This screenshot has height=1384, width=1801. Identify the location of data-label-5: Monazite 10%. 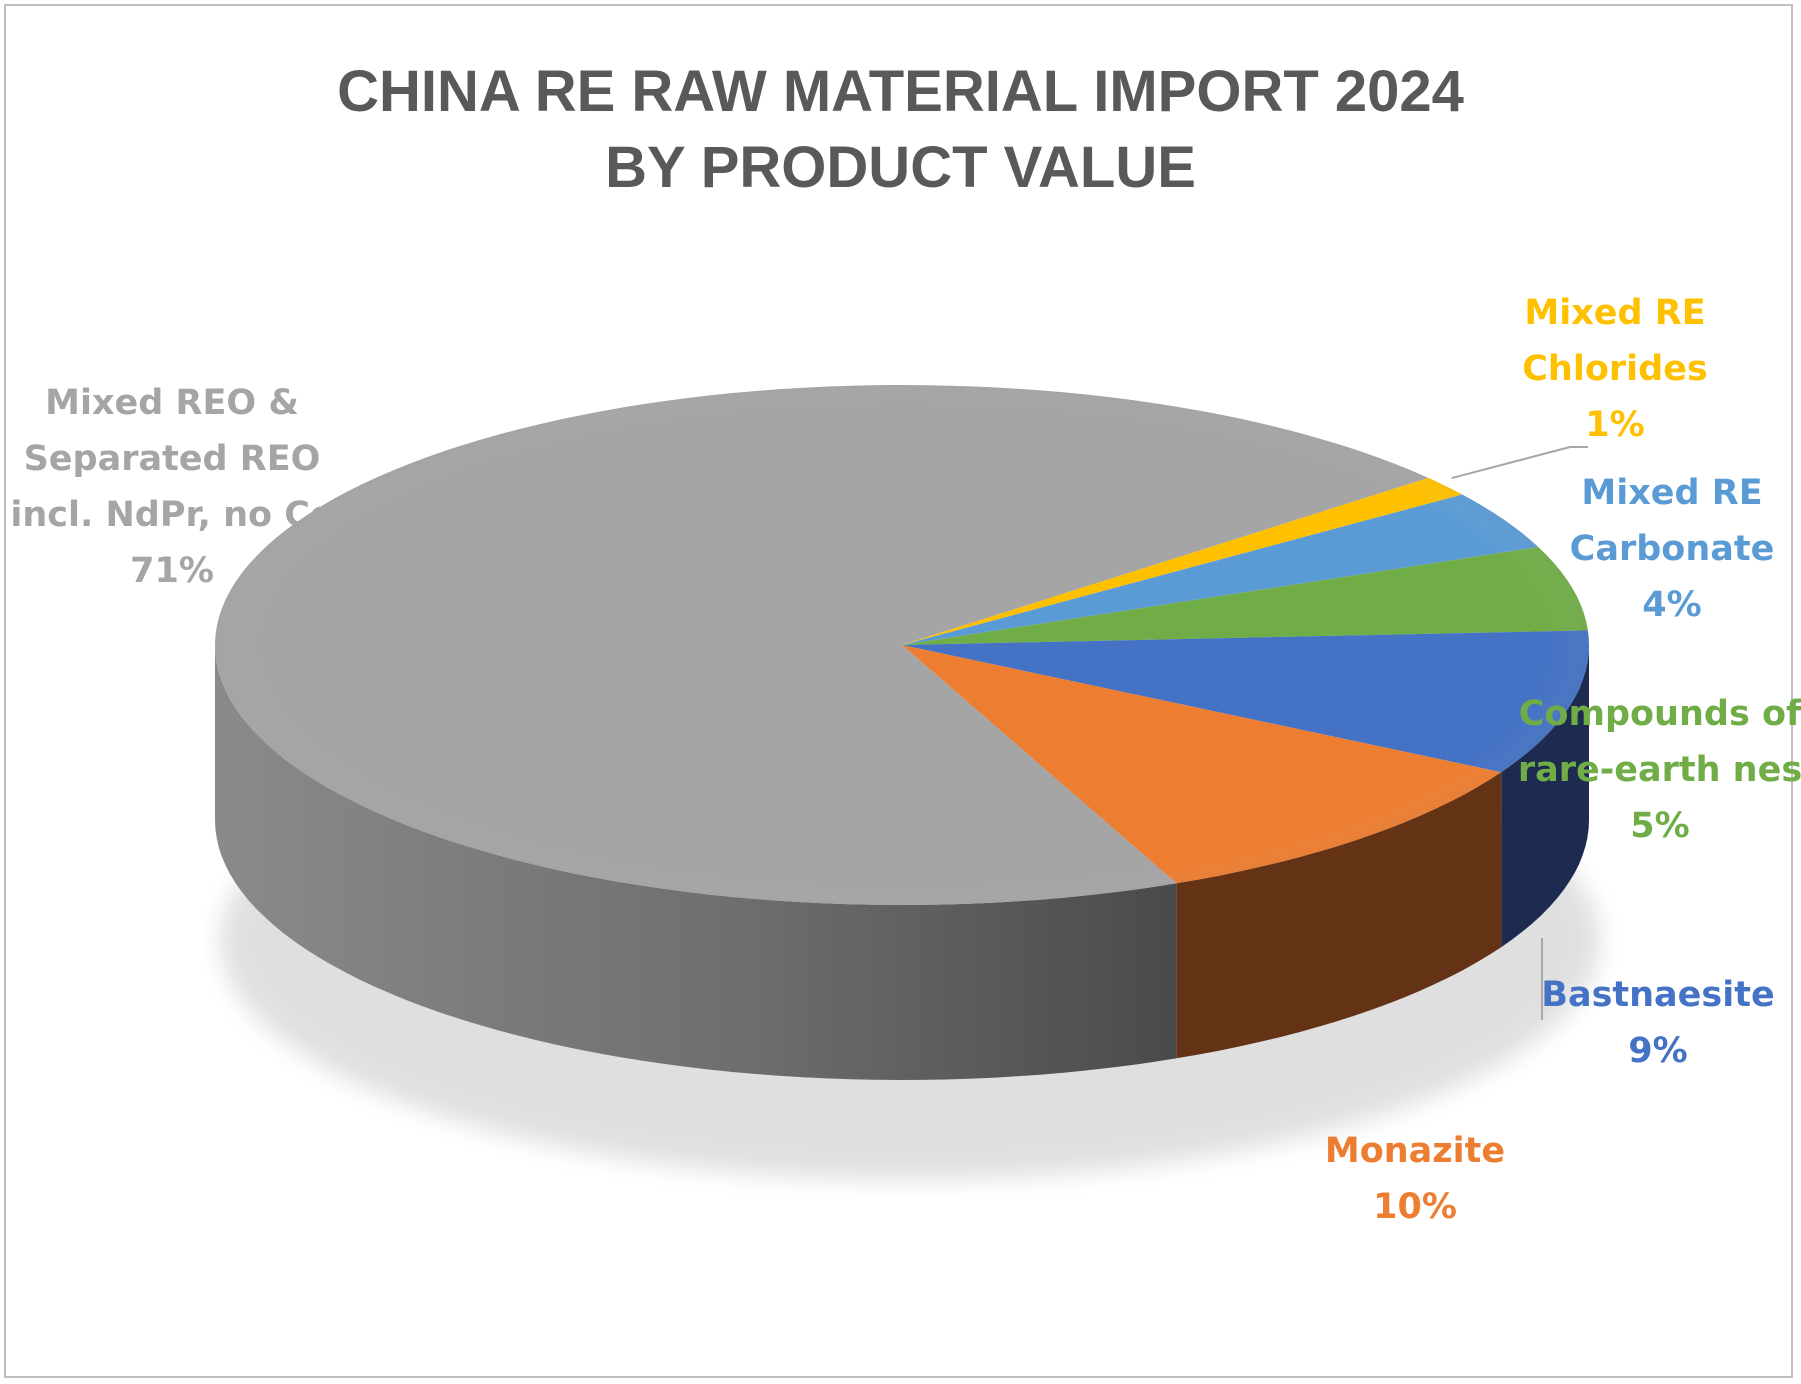
(1415, 1179).